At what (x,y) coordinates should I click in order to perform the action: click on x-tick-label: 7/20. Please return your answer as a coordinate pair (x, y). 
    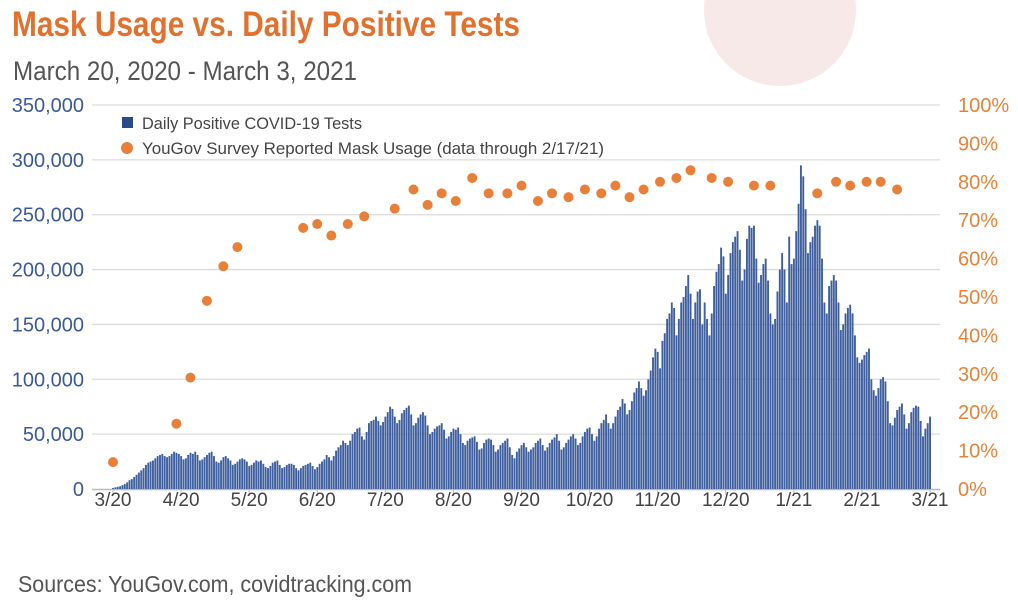
    Looking at the image, I should click on (385, 500).